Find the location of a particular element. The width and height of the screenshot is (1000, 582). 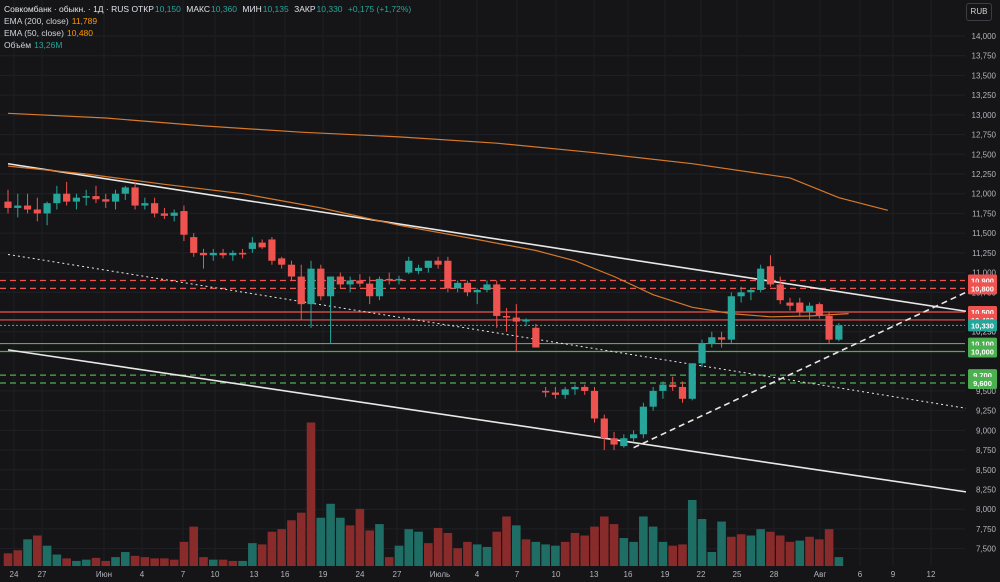

y-tick-label: 7,500 is located at coordinates (986, 549).